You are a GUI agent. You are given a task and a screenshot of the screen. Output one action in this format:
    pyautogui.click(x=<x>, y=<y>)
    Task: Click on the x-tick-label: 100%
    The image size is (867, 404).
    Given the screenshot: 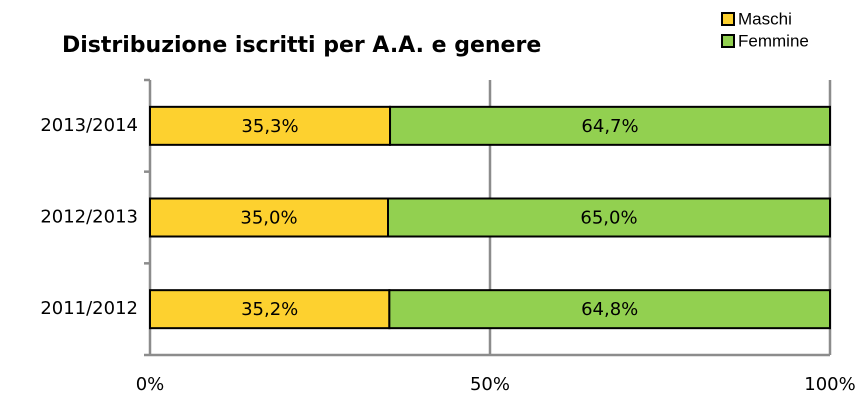 What is the action you would take?
    pyautogui.click(x=829, y=384)
    